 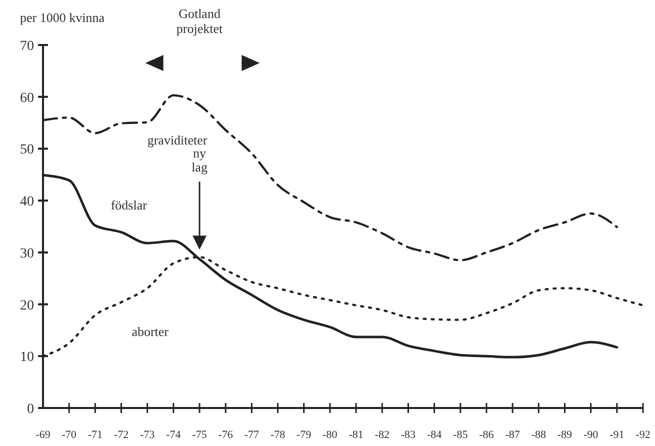 What do you see at coordinates (486, 435) in the screenshot?
I see `x-tick-label: -86` at bounding box center [486, 435].